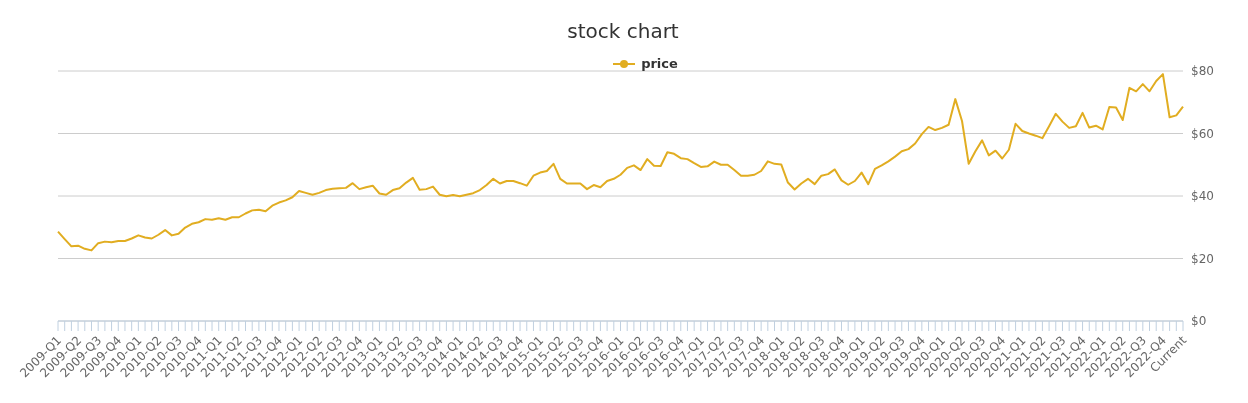 This screenshot has width=1248, height=403. What do you see at coordinates (1199, 321) in the screenshot?
I see `y-tick-label: $0` at bounding box center [1199, 321].